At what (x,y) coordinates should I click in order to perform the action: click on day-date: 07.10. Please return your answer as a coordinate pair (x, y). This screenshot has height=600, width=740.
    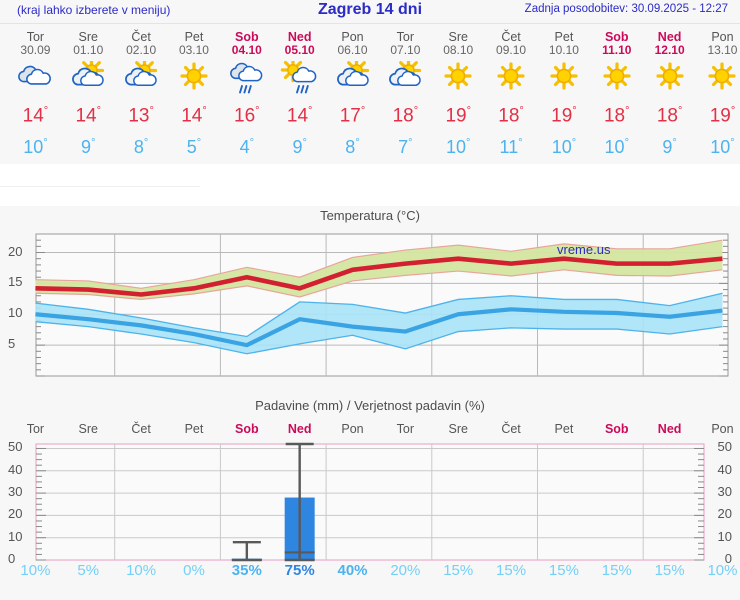
    Looking at the image, I should click on (405, 50).